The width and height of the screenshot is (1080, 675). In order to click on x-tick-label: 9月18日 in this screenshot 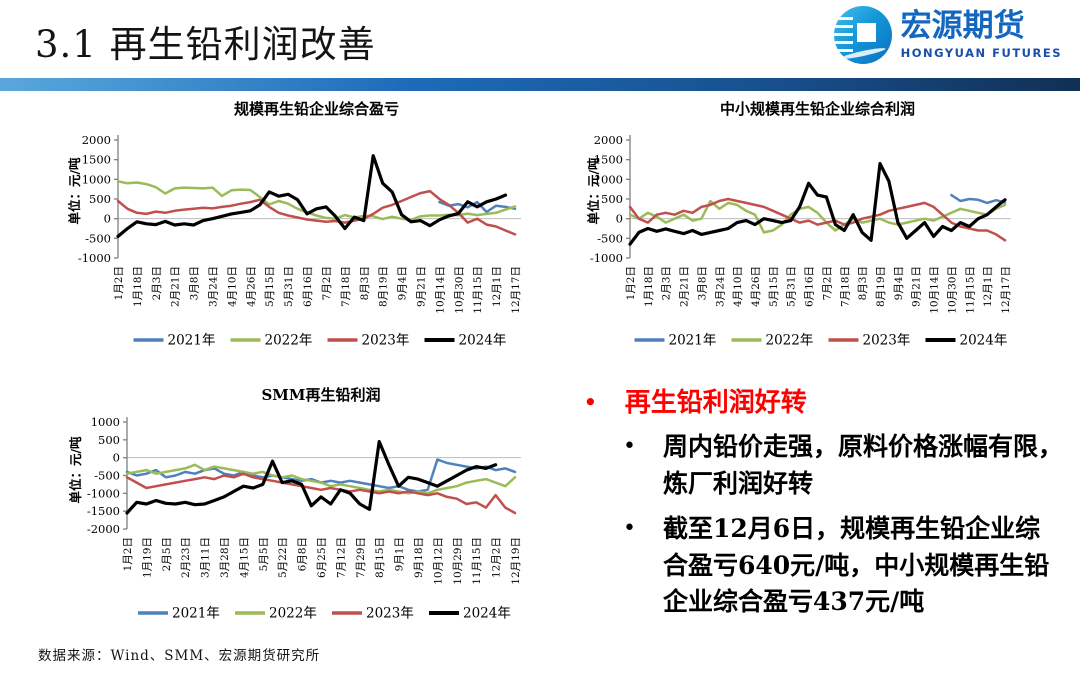, I will do `click(419, 557)`.